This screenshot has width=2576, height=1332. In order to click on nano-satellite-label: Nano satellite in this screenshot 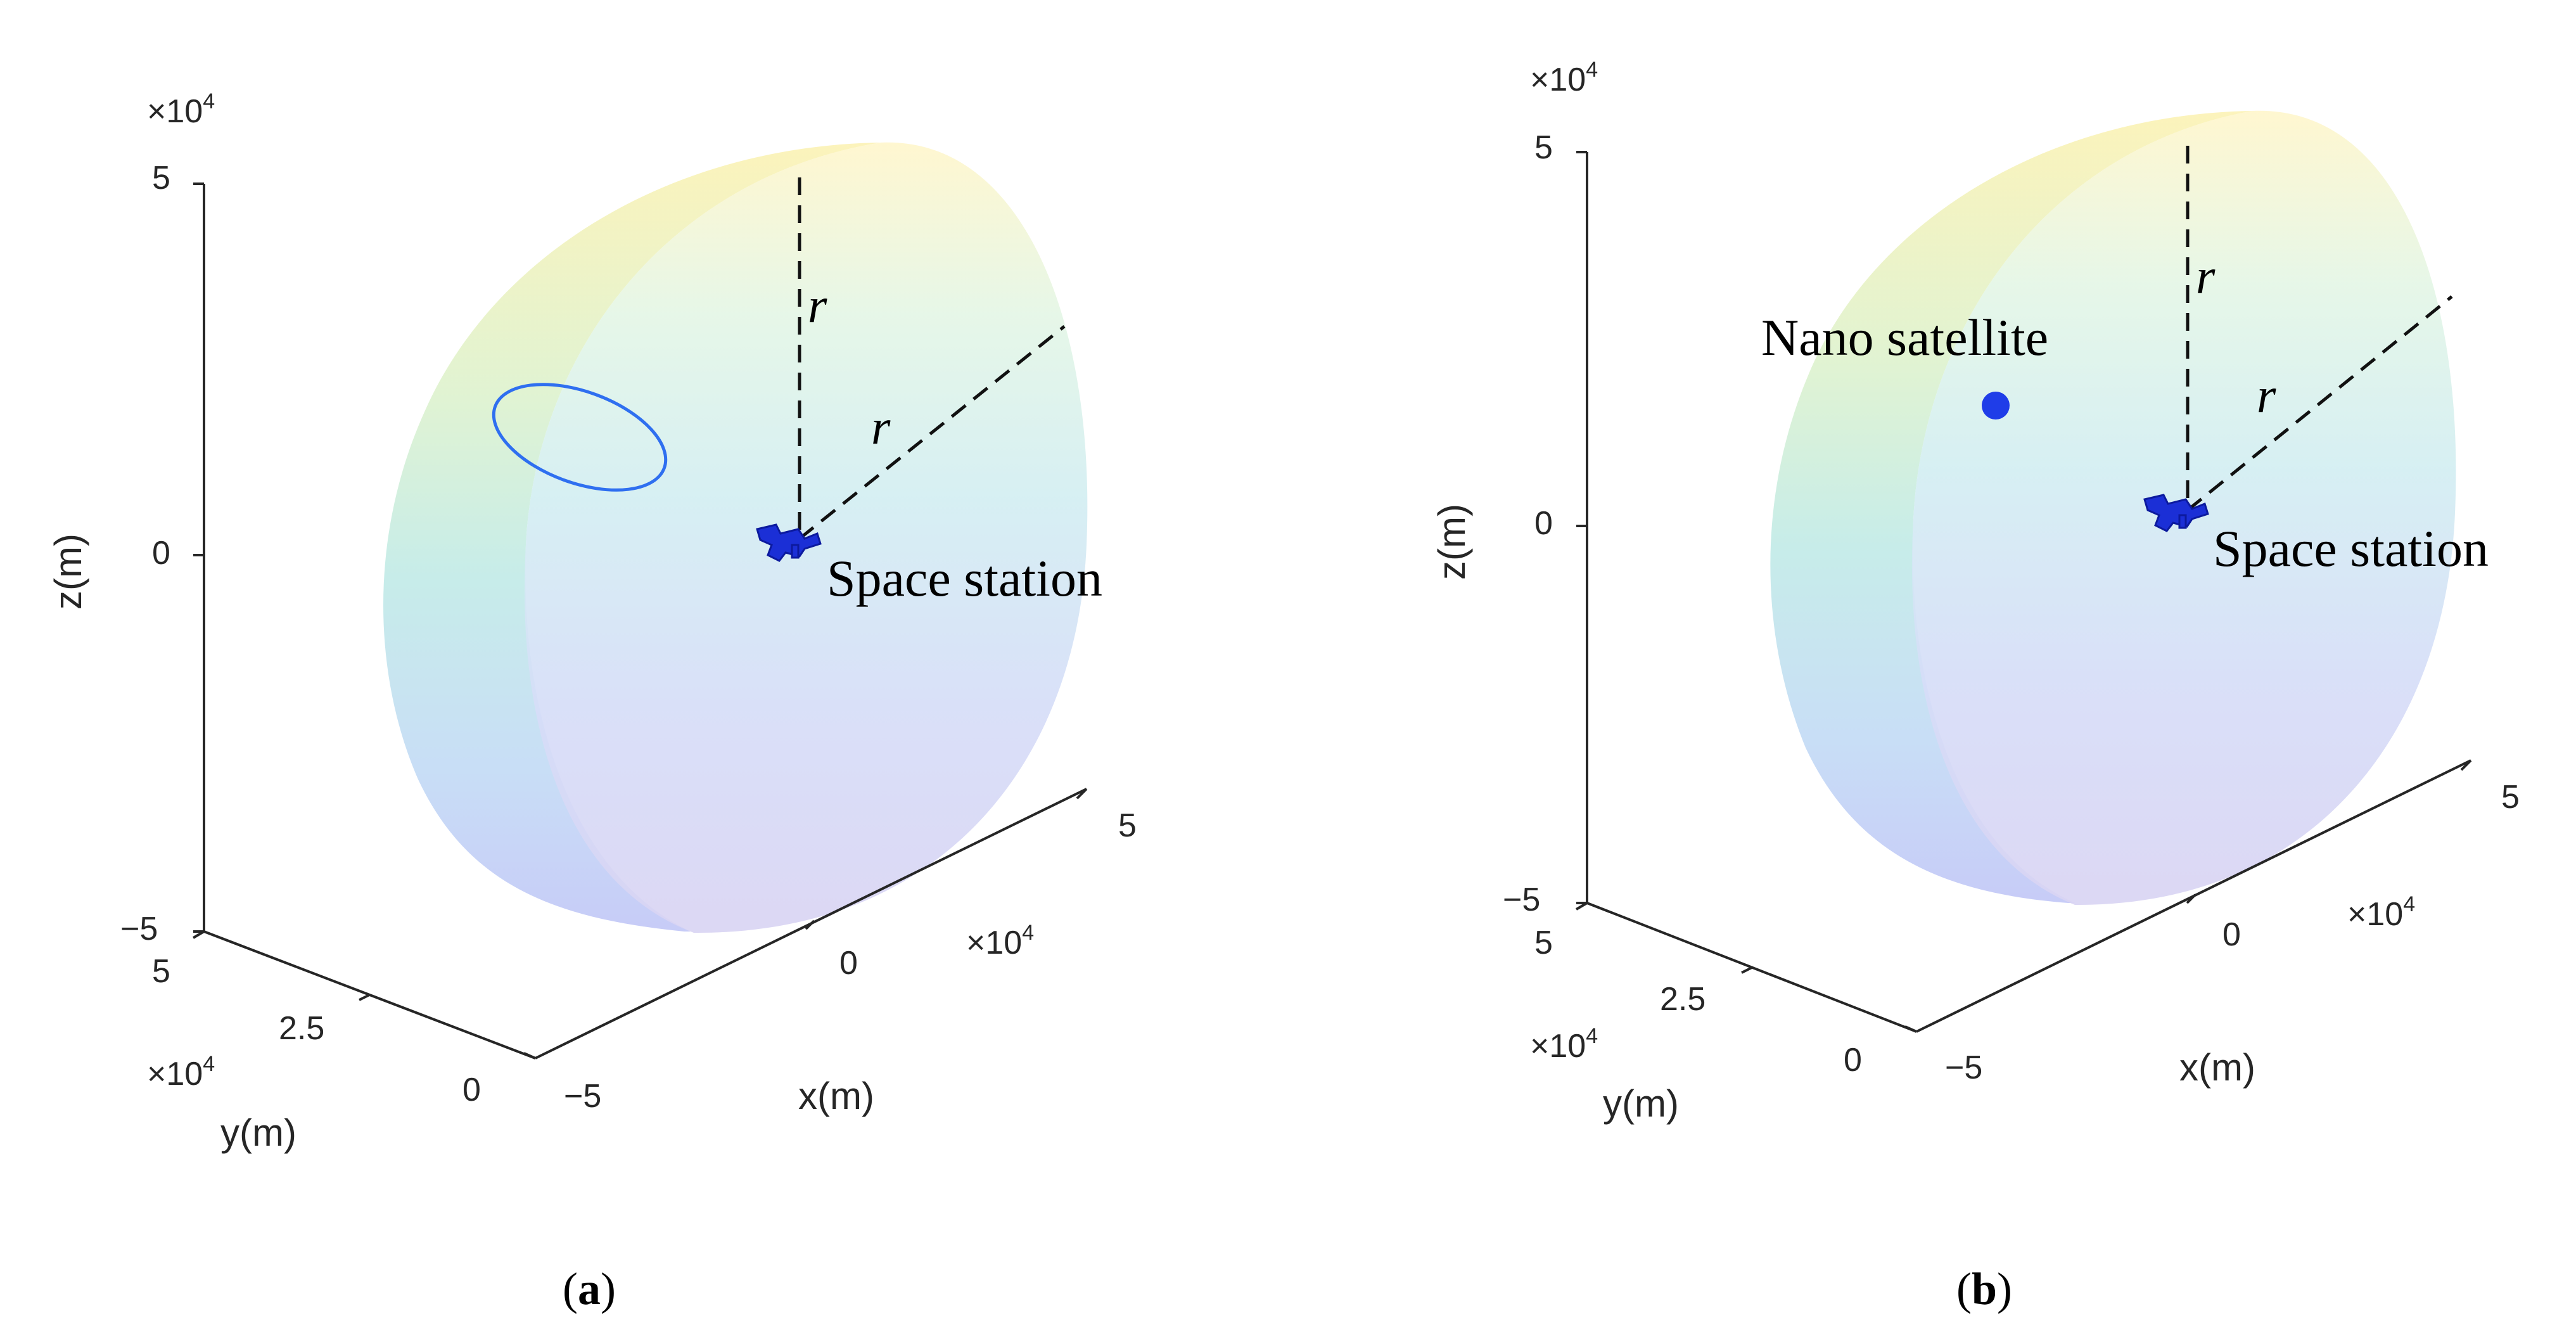, I will do `click(1904, 338)`.